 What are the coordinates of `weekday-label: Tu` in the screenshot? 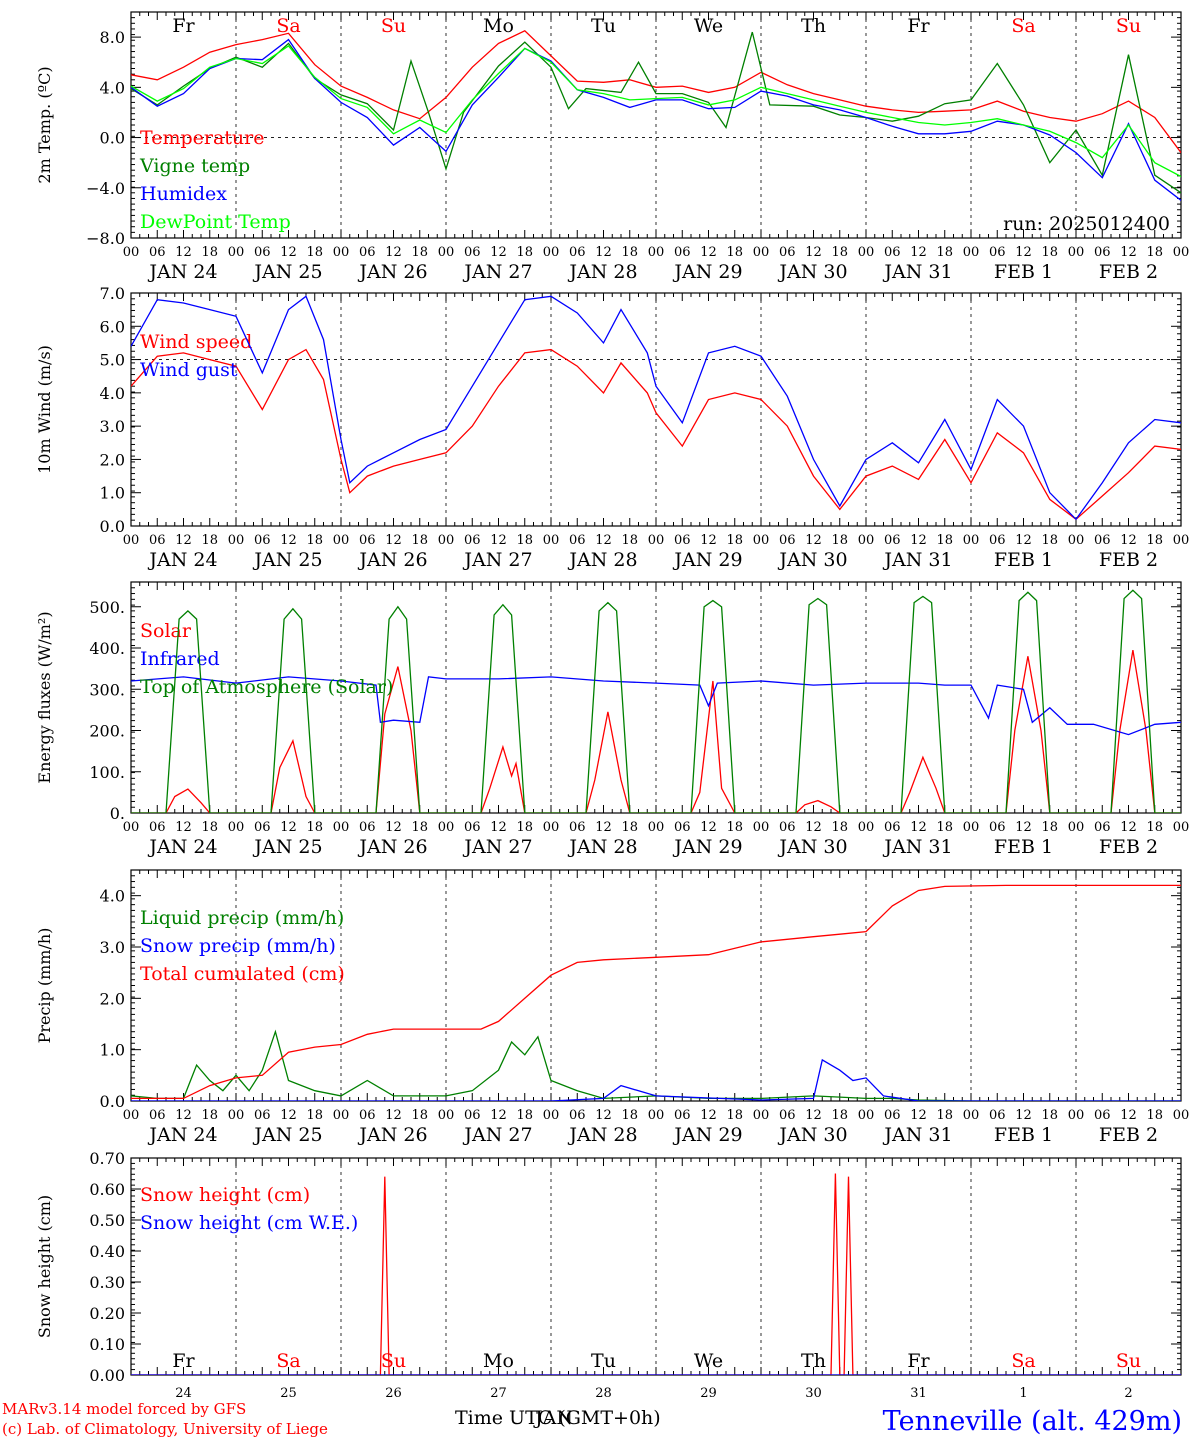 It's located at (603, 1361).